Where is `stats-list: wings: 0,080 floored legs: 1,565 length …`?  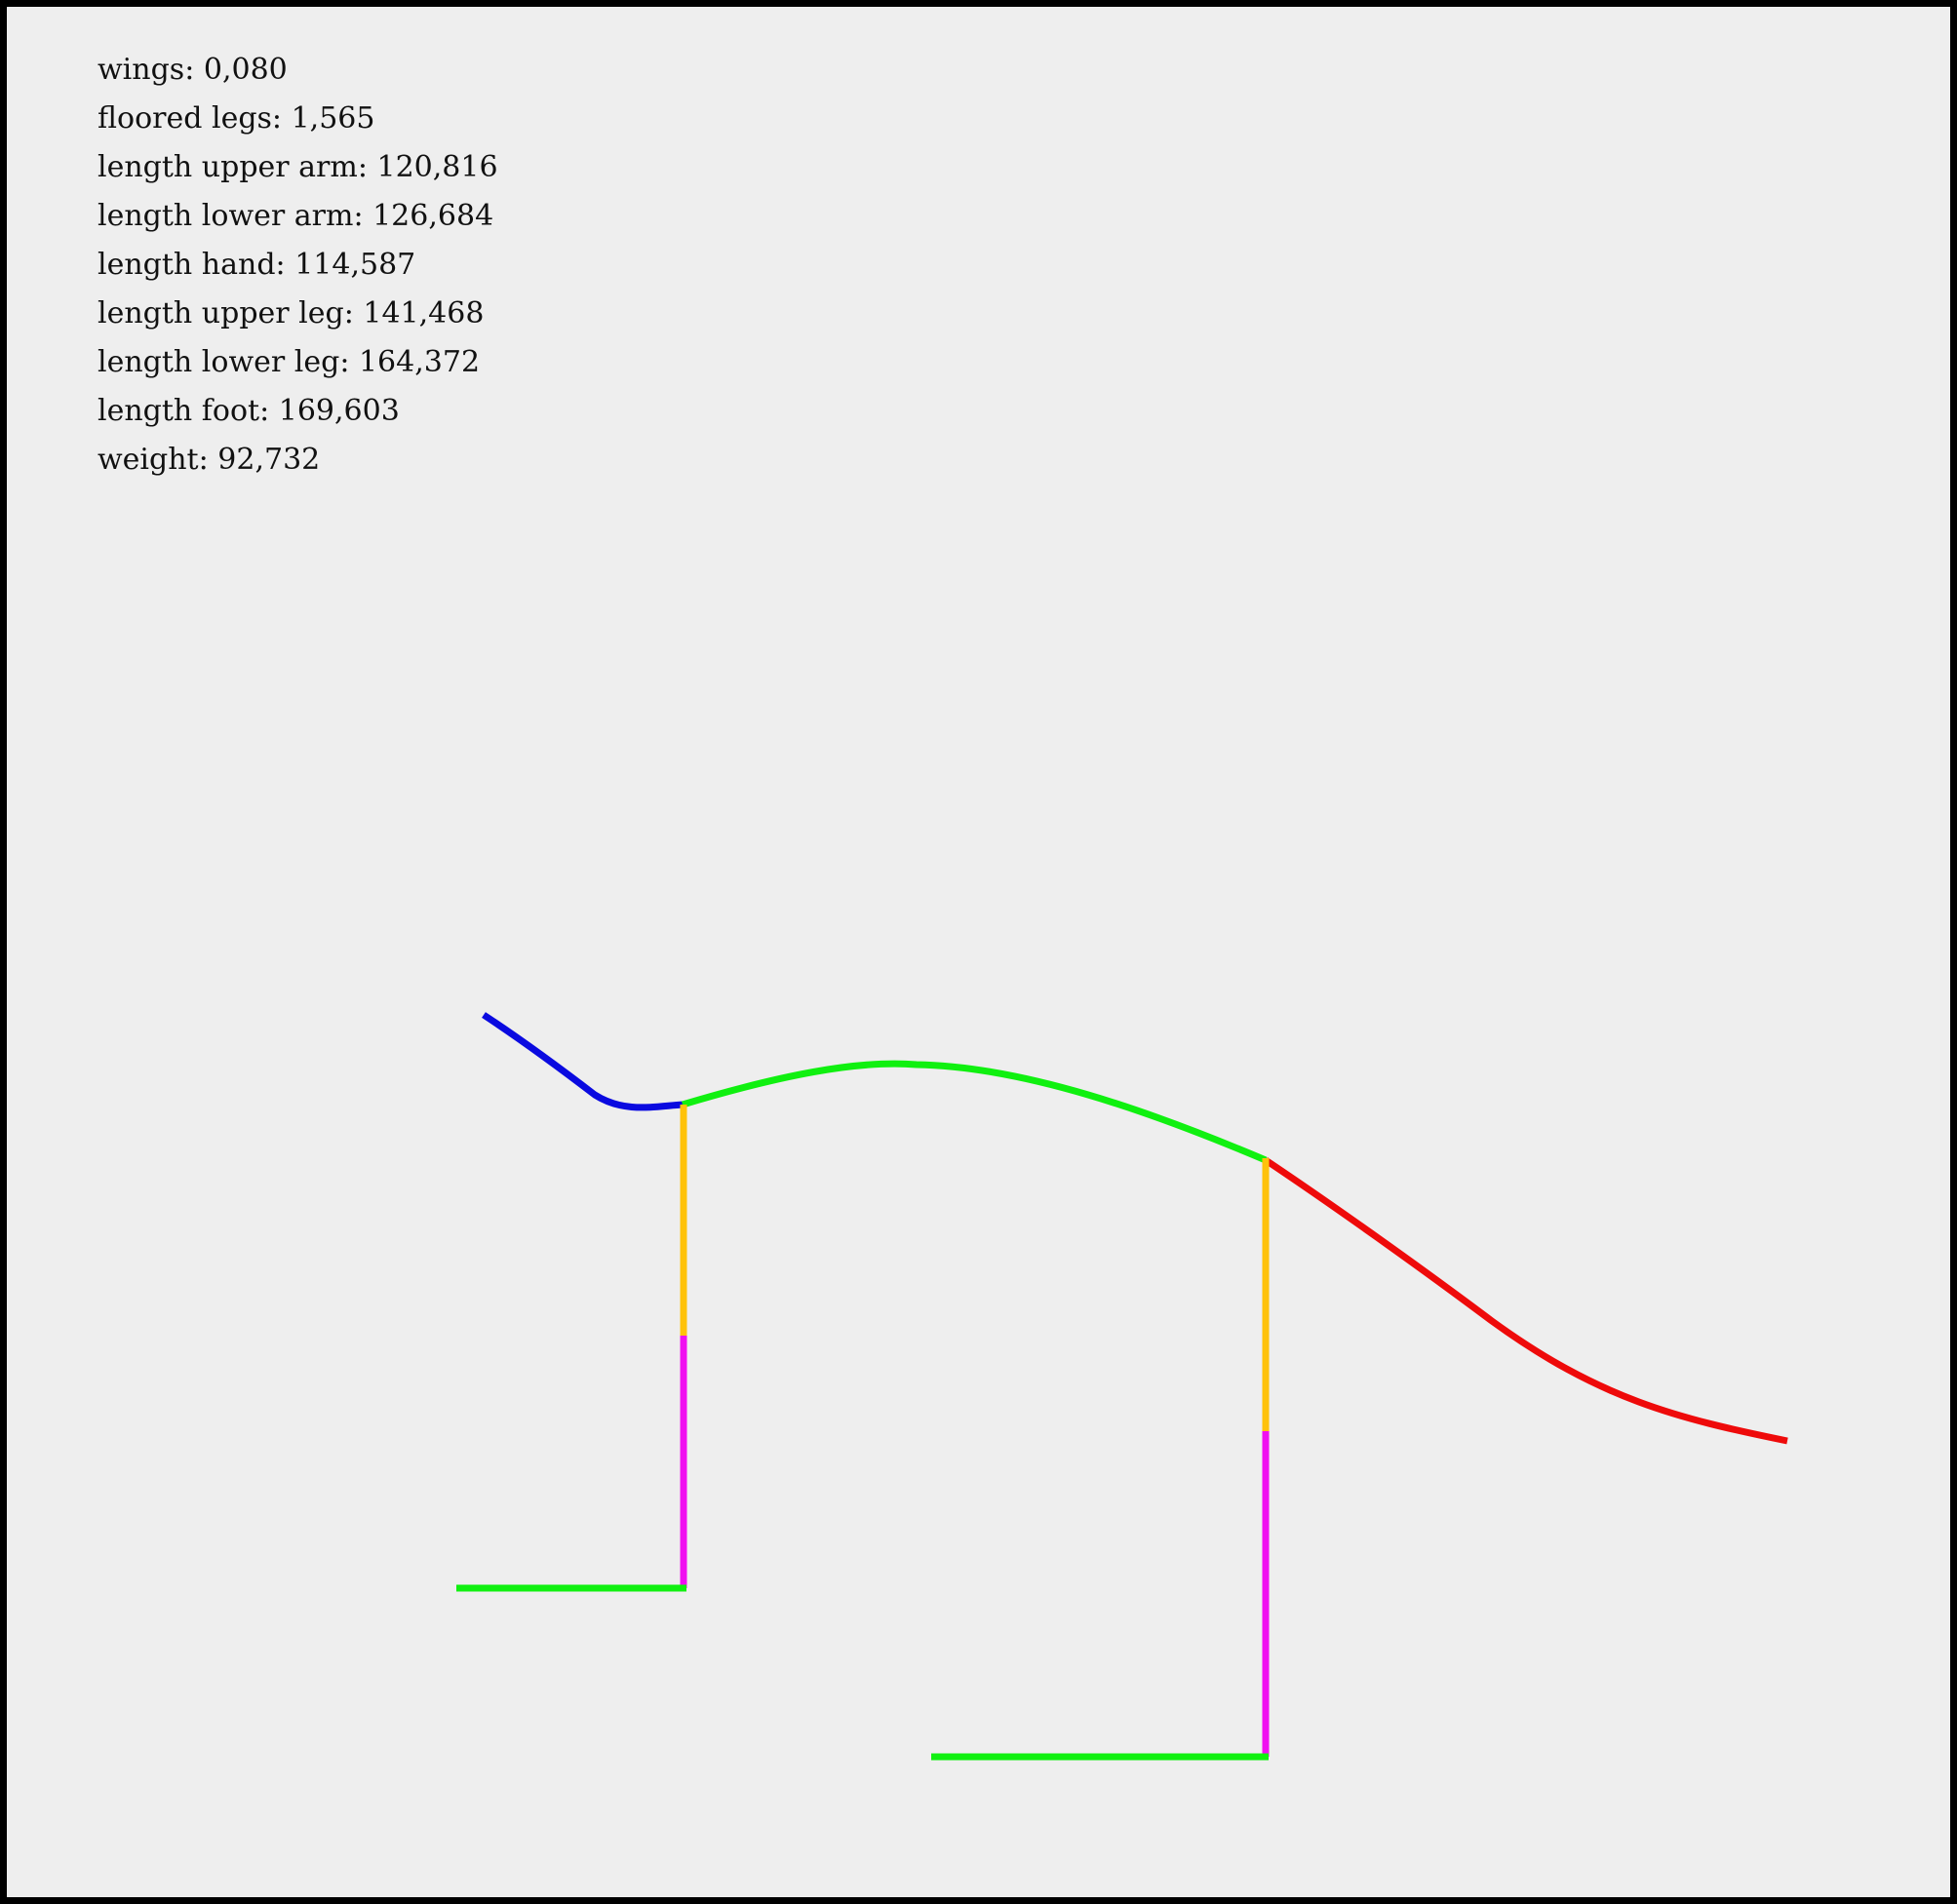 stats-list: wings: 0,080 floored legs: 1,565 length … is located at coordinates (298, 265).